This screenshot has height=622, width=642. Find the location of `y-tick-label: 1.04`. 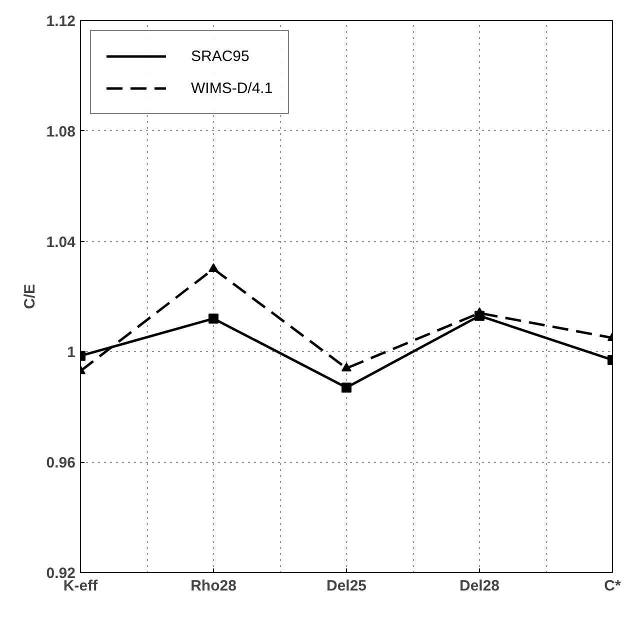

y-tick-label: 1.04 is located at coordinates (61, 242).